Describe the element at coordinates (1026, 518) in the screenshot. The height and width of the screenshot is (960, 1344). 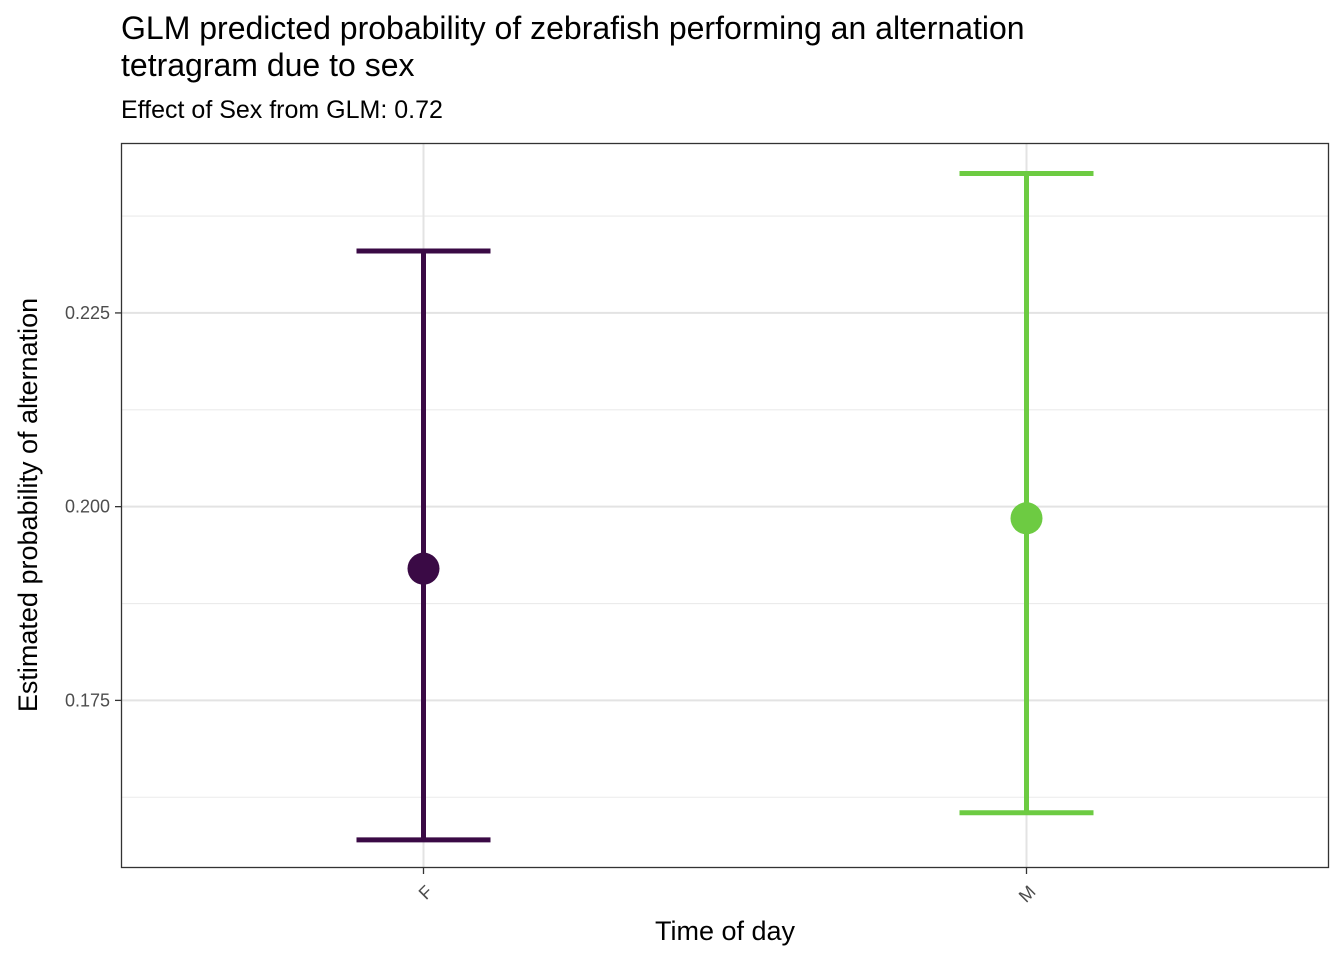
I see `point-M` at that location.